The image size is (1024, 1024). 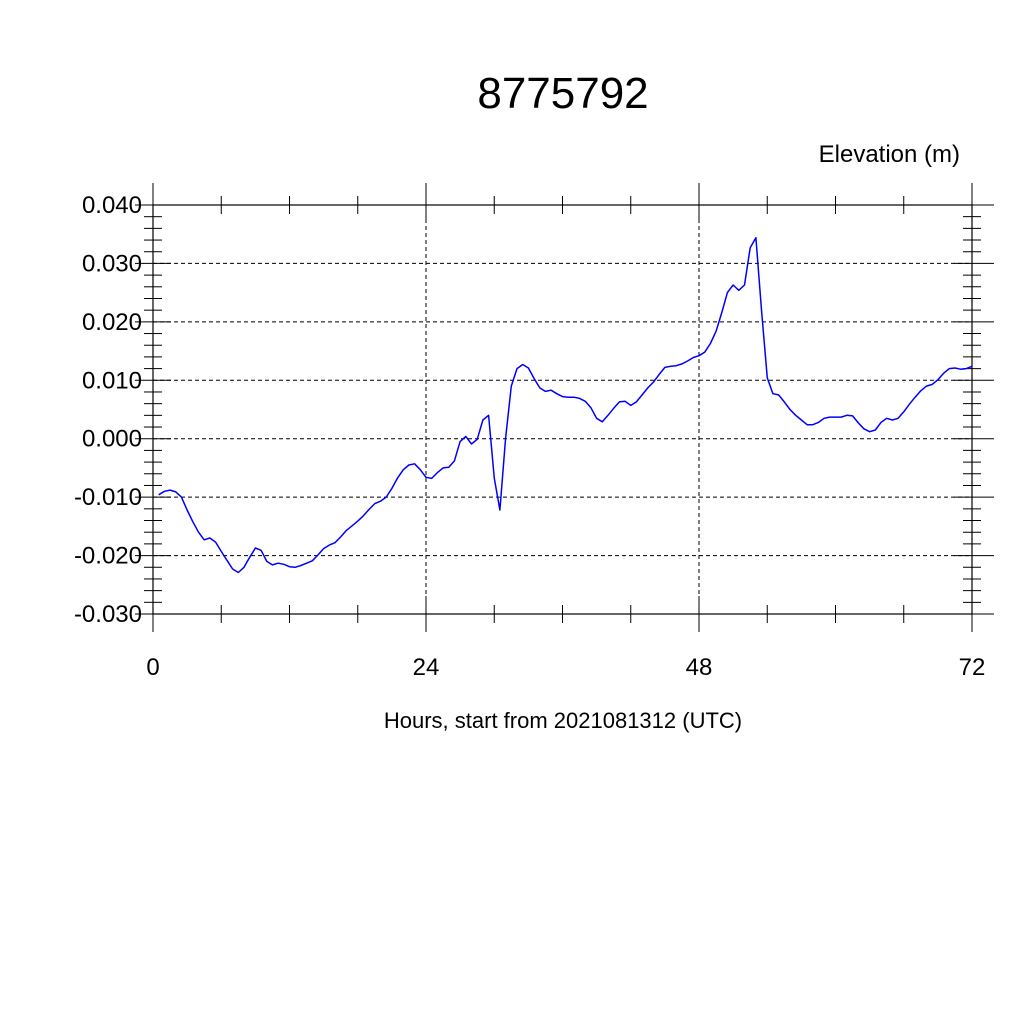 I want to click on x-tick-label: 48, so click(x=699, y=667).